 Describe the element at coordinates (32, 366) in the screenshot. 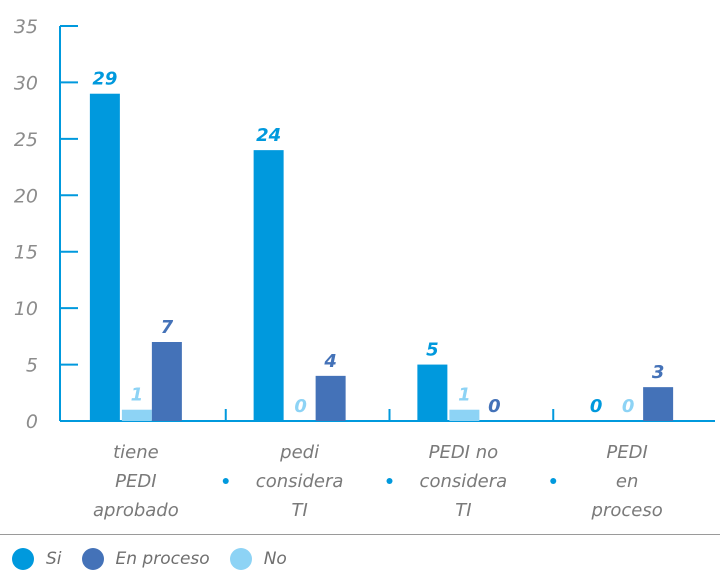

I see `y-tick-label: 5` at that location.